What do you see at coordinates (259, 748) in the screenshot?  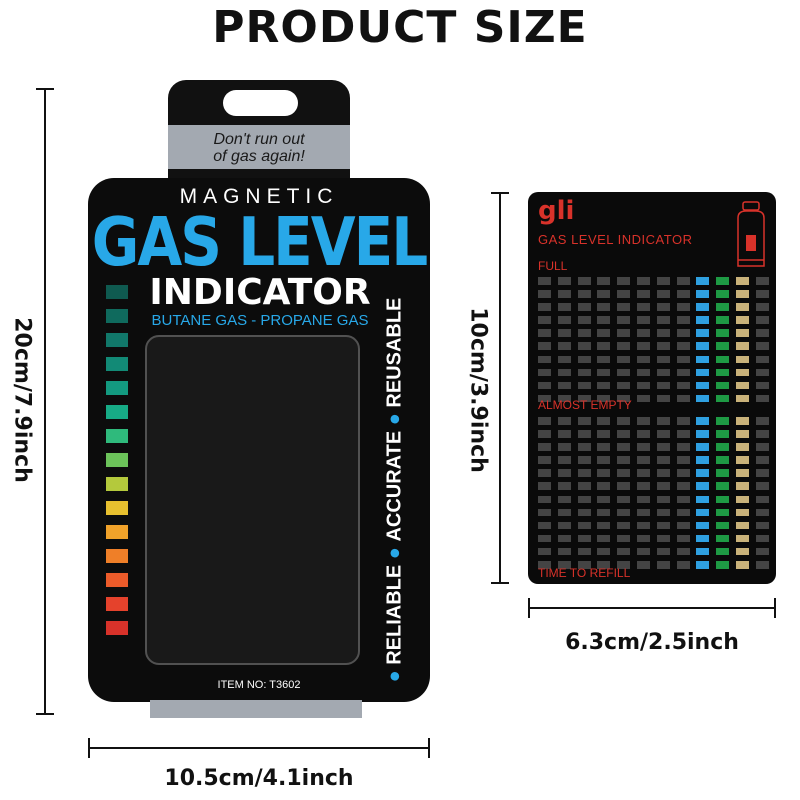 I see `width-dimension-line` at bounding box center [259, 748].